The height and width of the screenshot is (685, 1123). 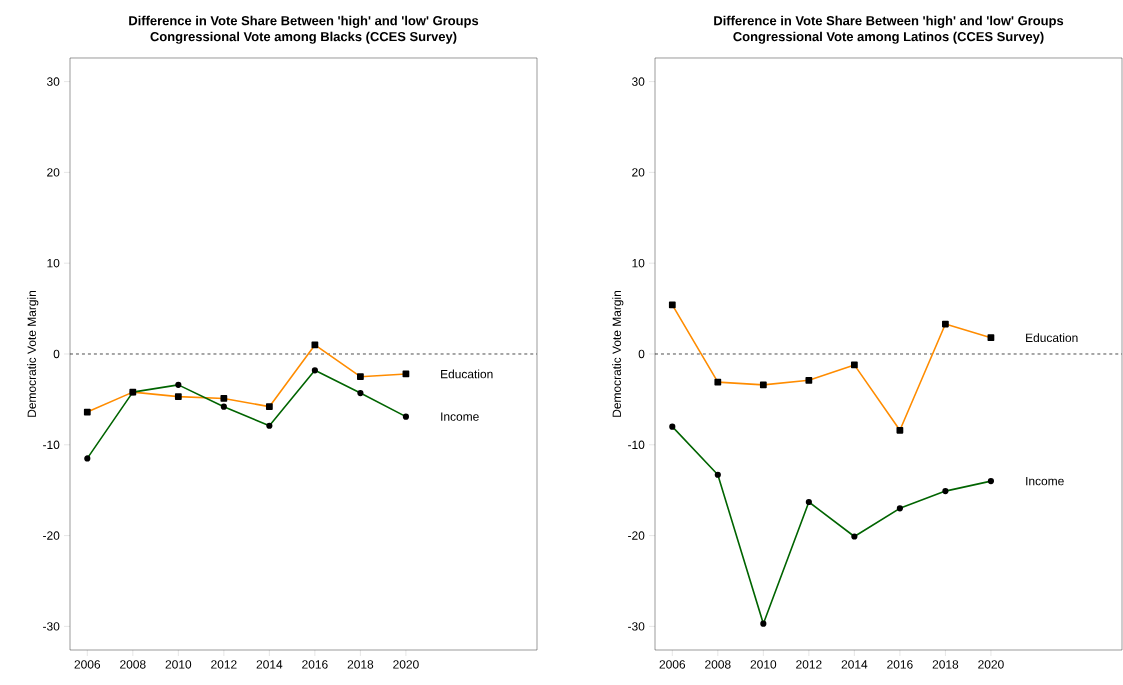 I want to click on chart-subtitle: Congressional Vote among Blacks (CCES Survey), so click(x=303, y=37).